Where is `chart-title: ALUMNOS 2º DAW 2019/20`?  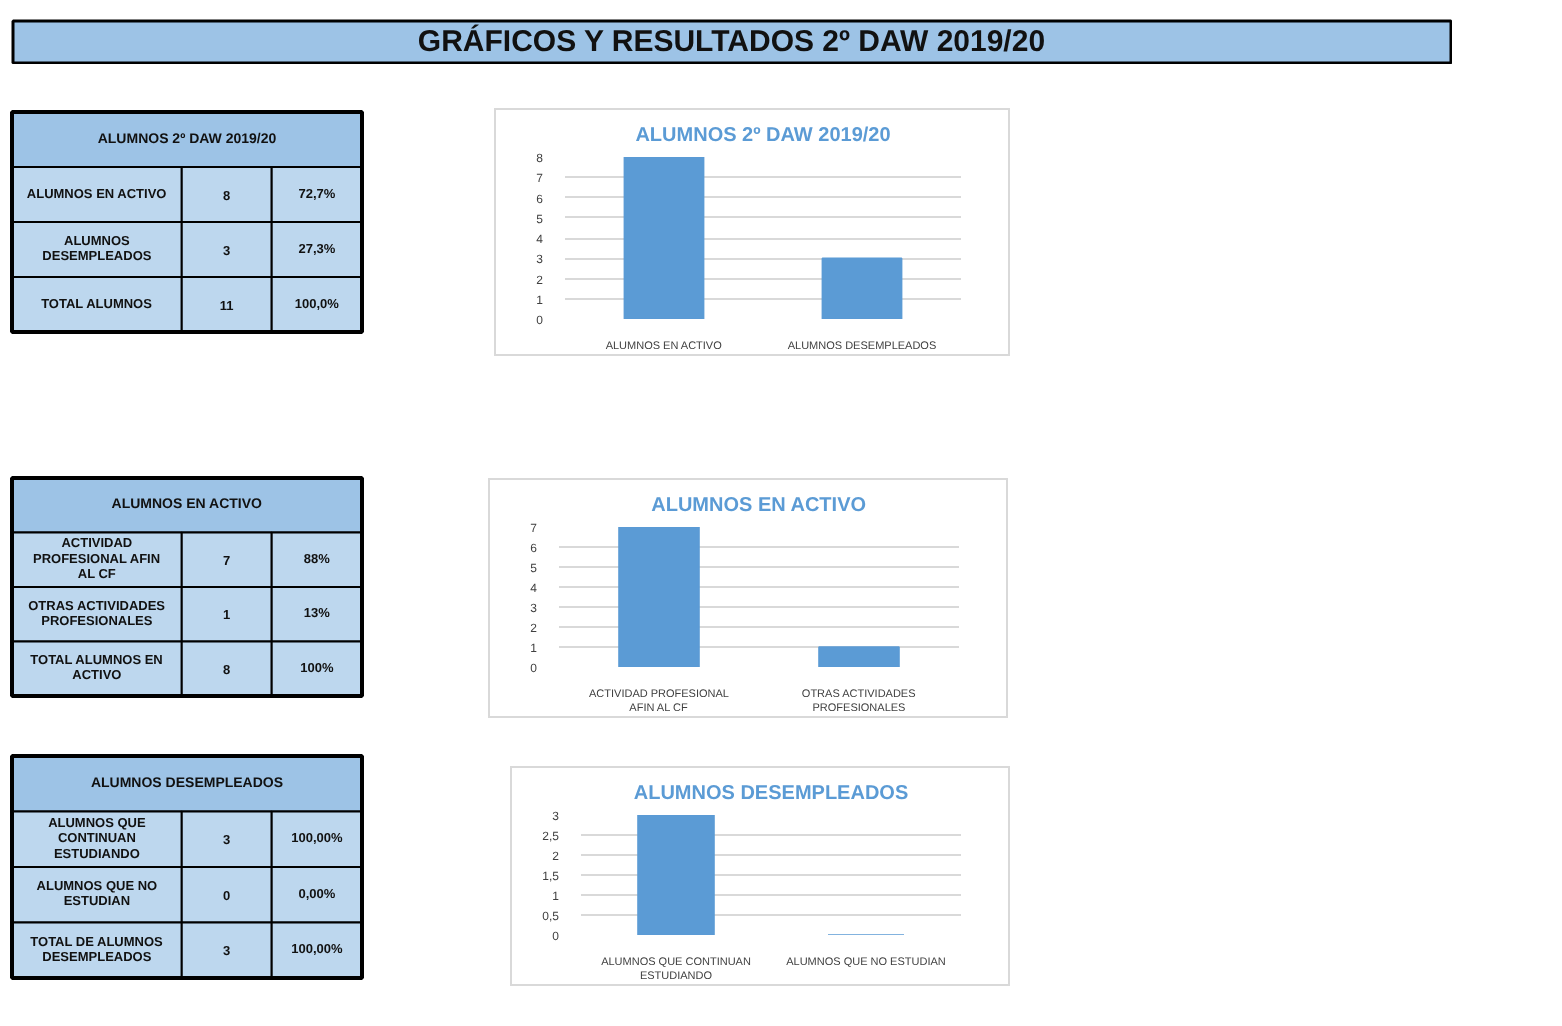 chart-title: ALUMNOS 2º DAW 2019/20 is located at coordinates (763, 136).